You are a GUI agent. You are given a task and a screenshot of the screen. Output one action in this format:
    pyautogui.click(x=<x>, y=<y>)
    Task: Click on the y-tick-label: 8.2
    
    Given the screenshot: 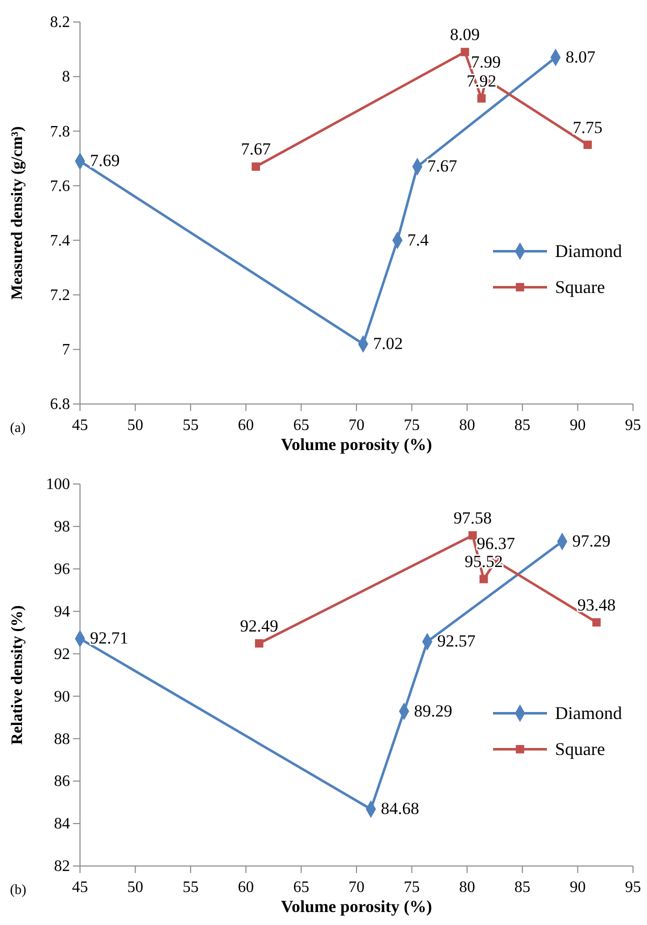 What is the action you would take?
    pyautogui.click(x=60, y=23)
    